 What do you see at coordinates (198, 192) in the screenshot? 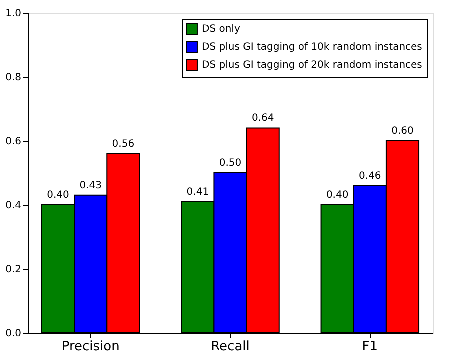
I see `data-label: 0.41` at bounding box center [198, 192].